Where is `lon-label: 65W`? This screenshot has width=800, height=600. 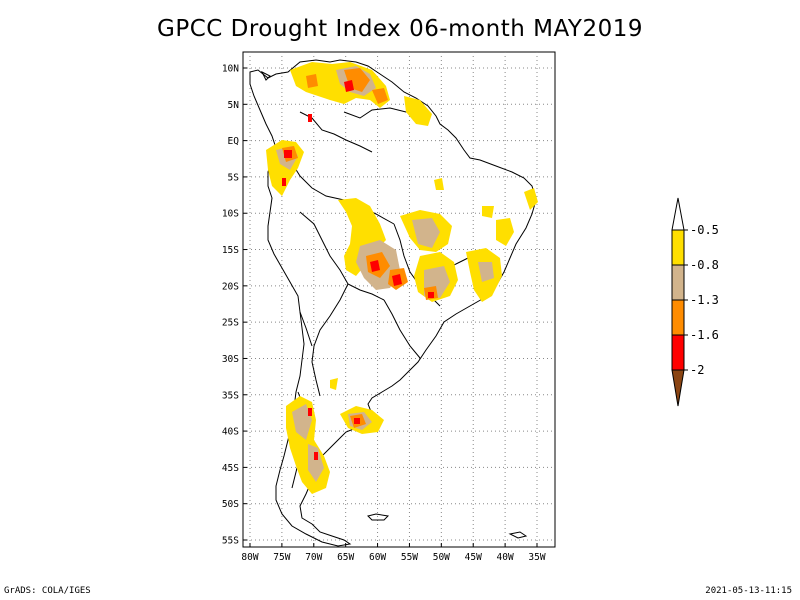
lon-label: 65W is located at coordinates (345, 557).